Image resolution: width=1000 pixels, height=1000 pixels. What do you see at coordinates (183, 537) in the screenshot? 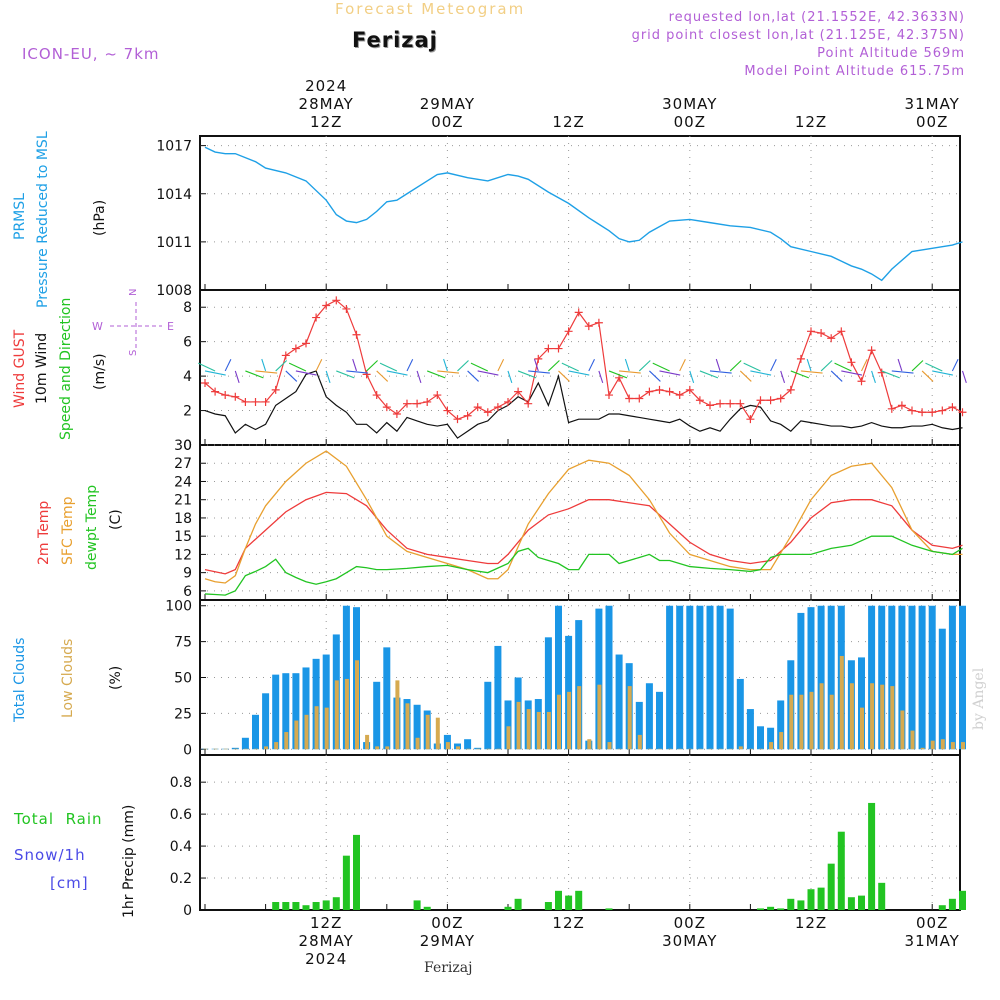
I see `y-tick-label: 15` at bounding box center [183, 537].